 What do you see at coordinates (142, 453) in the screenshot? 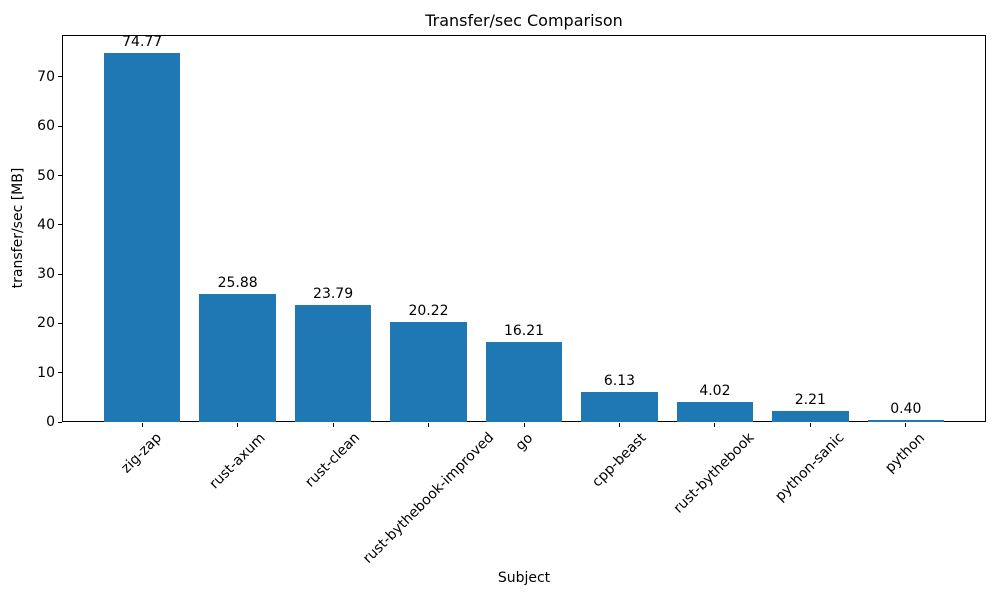
I see `x-tick-label-zig-zap: zig-zap` at bounding box center [142, 453].